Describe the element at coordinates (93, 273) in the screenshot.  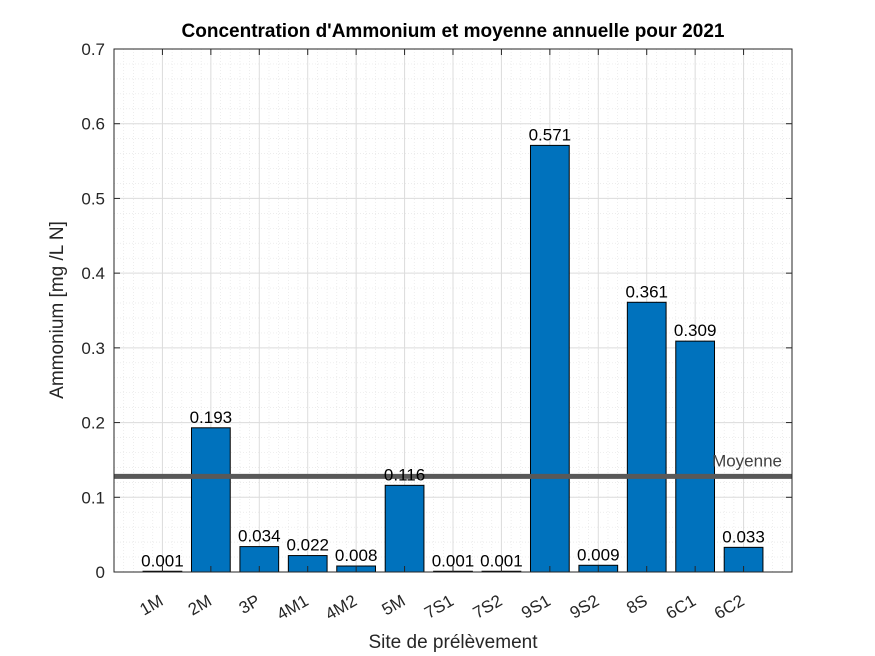
I see `y-tick-label: 0.4` at that location.